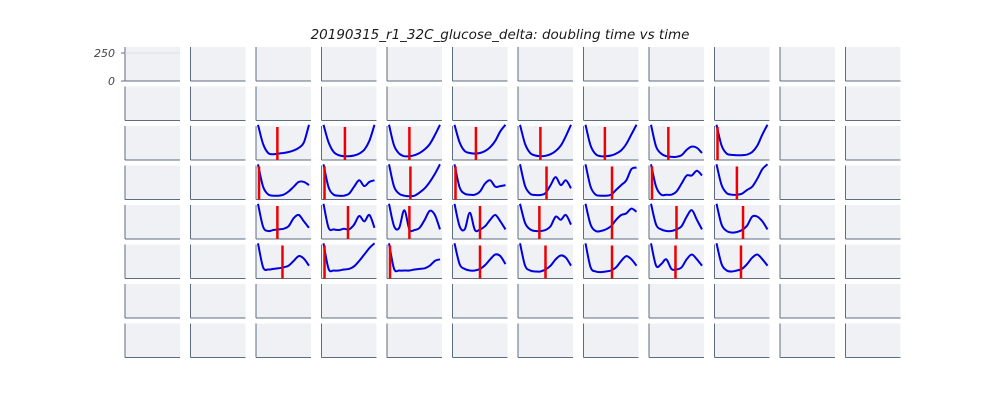 The image size is (1000, 400). What do you see at coordinates (152, 222) in the screenshot?
I see `subplot-r4-c0` at bounding box center [152, 222].